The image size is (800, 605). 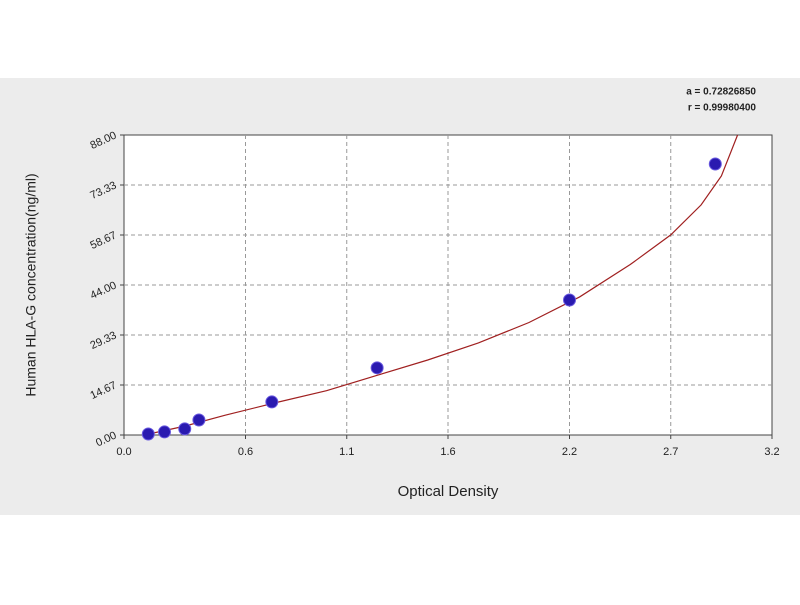 I want to click on x-axis-label: Optical Density, so click(x=448, y=491).